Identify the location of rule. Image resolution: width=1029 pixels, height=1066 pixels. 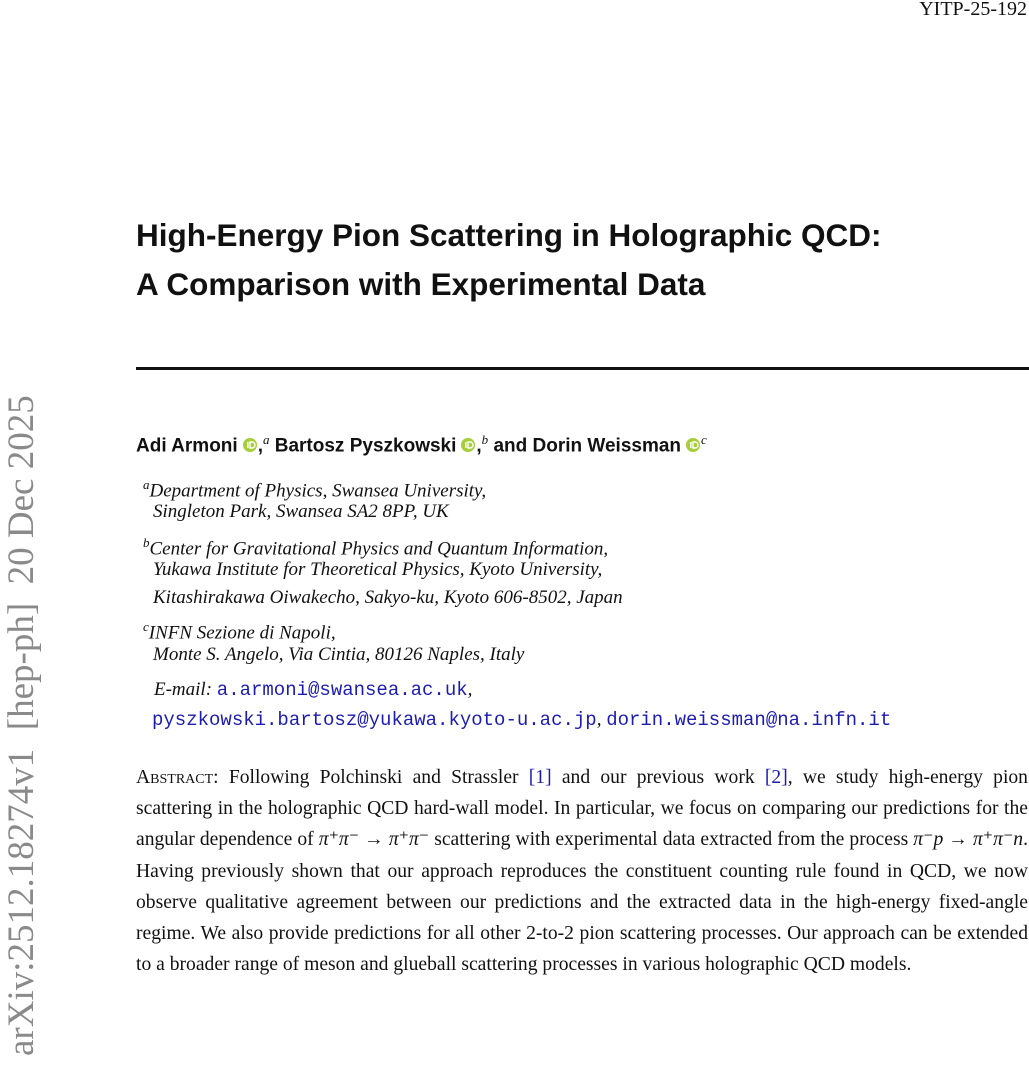
(582, 368).